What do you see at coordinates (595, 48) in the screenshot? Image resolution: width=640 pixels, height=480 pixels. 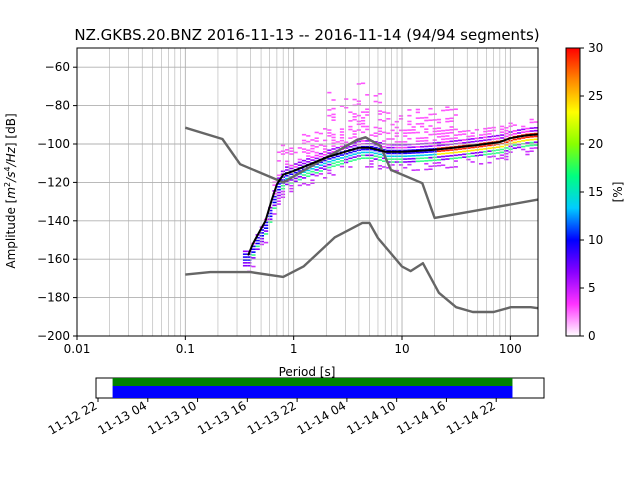 I see `colorbar-tick-label: 30` at bounding box center [595, 48].